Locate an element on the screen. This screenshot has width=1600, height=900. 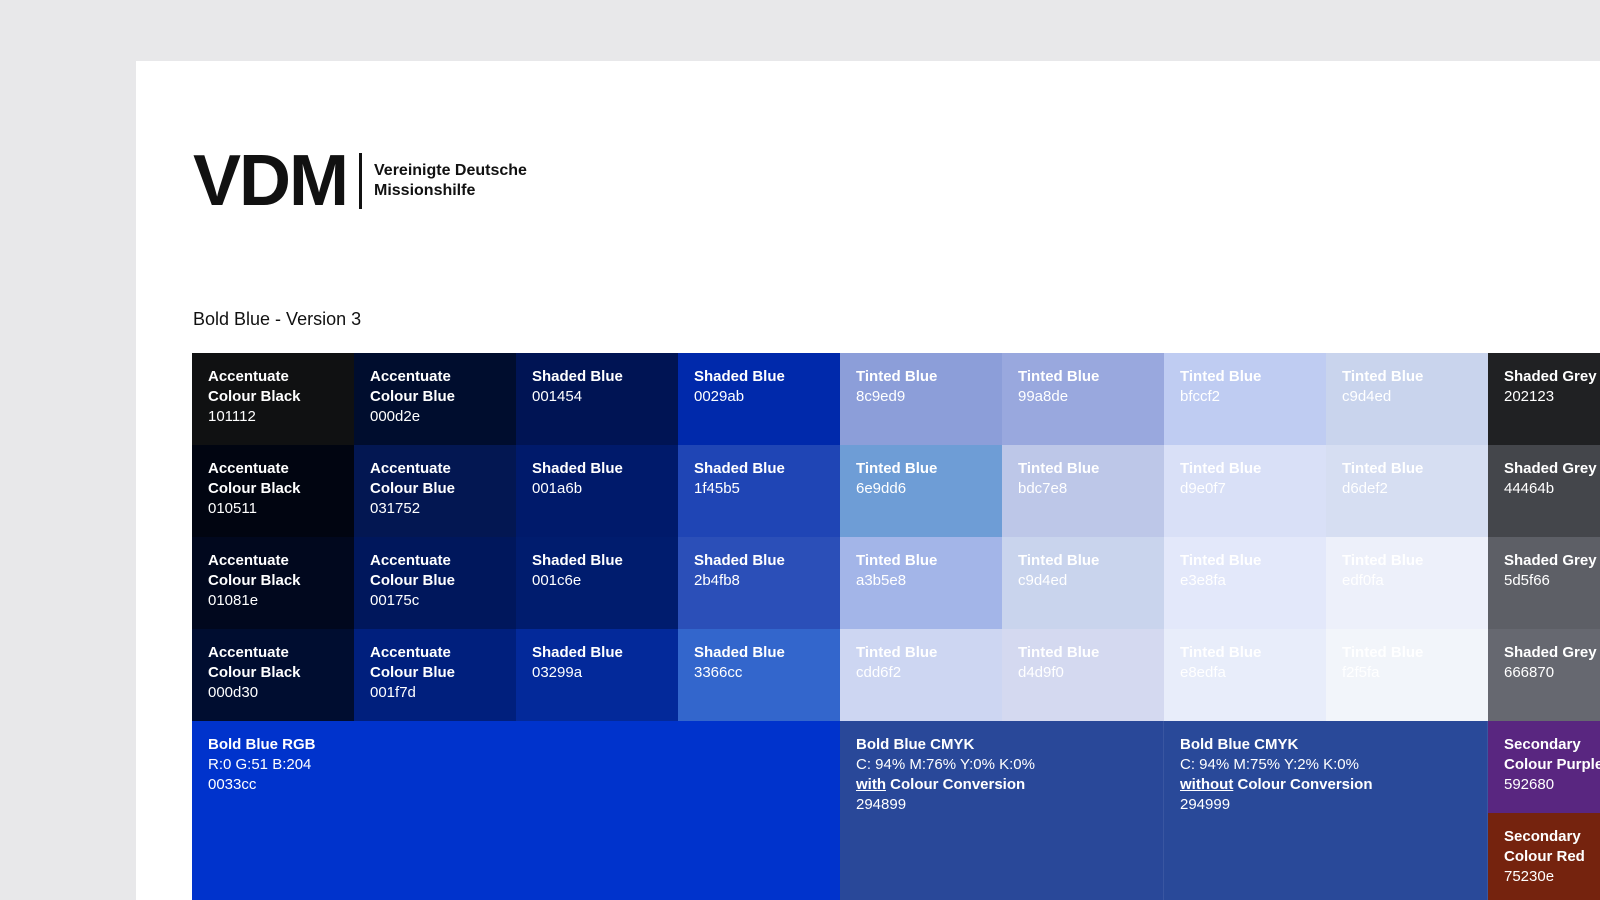
swatch-code: 001c6e is located at coordinates (557, 580).